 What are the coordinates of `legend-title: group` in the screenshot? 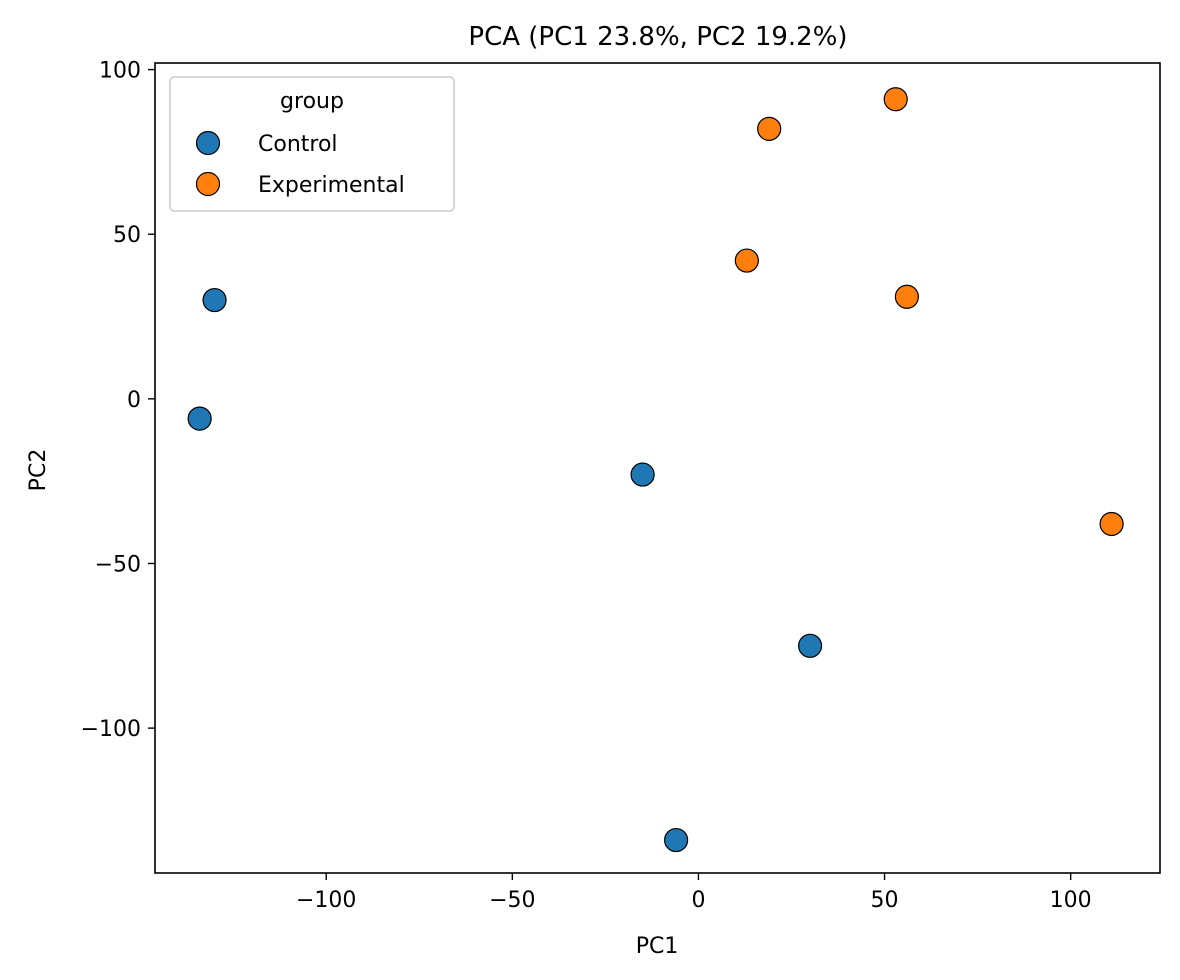 It's located at (312, 101).